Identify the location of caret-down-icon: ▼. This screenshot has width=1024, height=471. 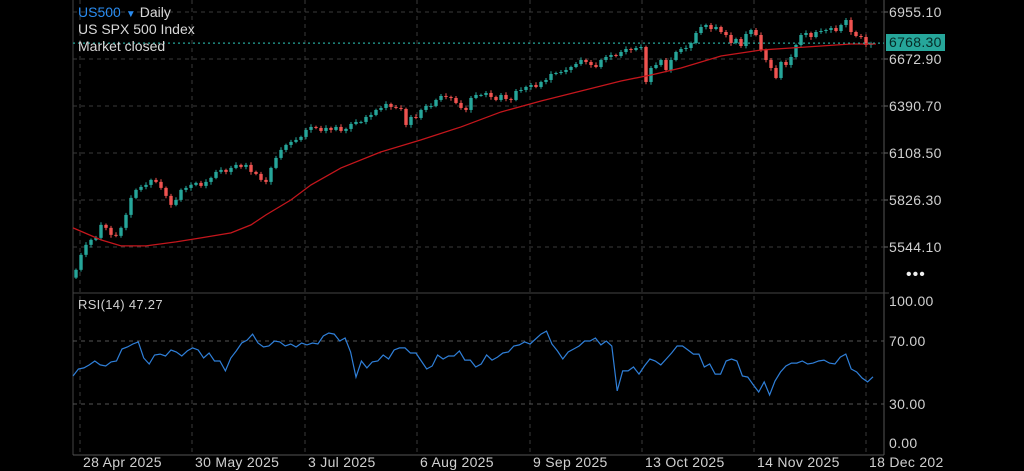
(130, 14).